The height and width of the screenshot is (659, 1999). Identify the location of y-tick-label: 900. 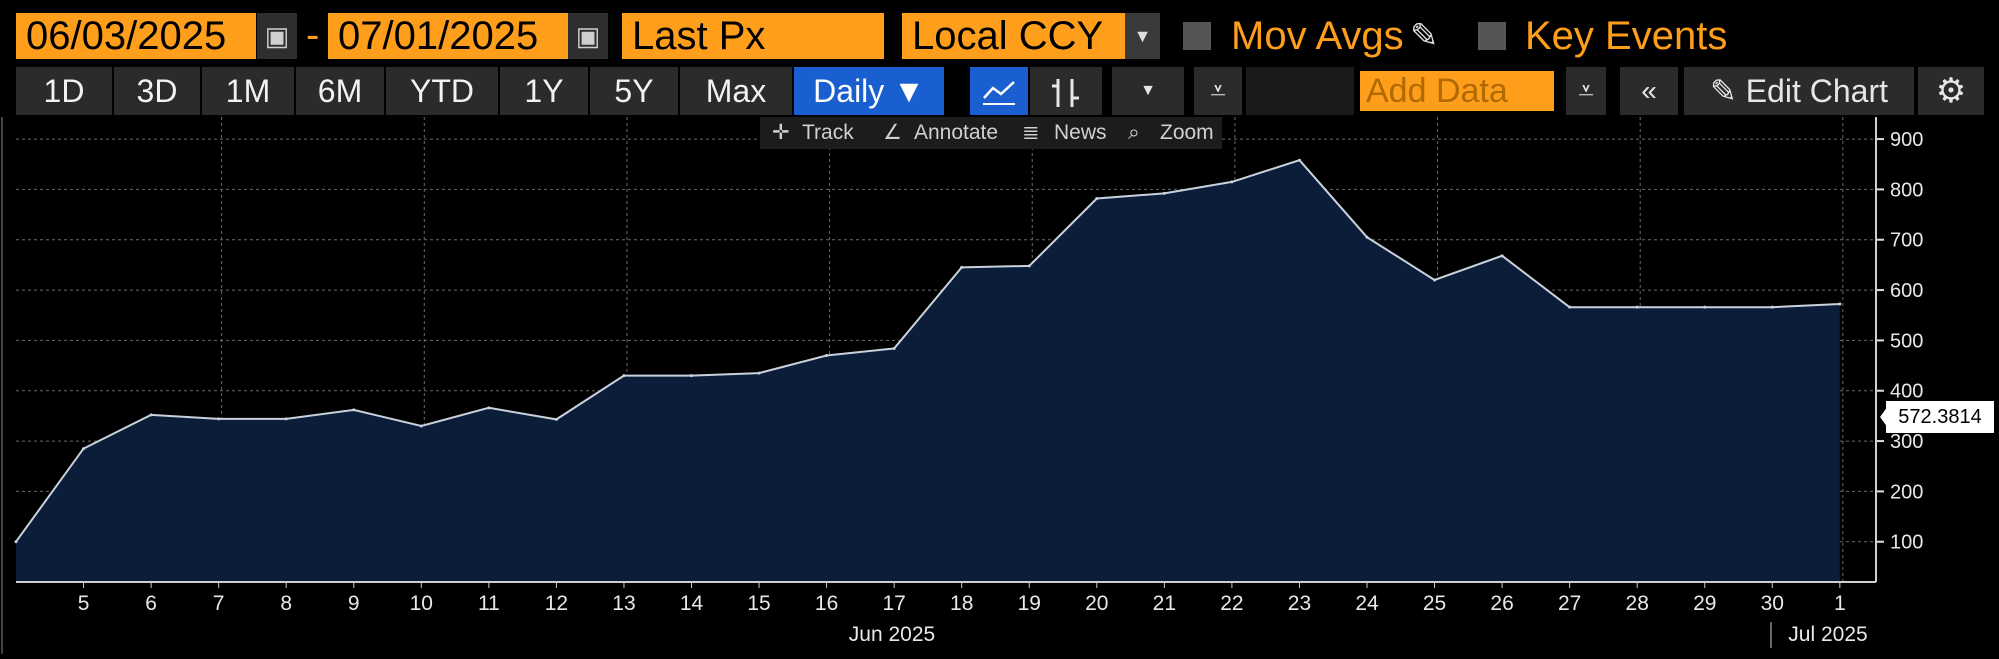
(1906, 140).